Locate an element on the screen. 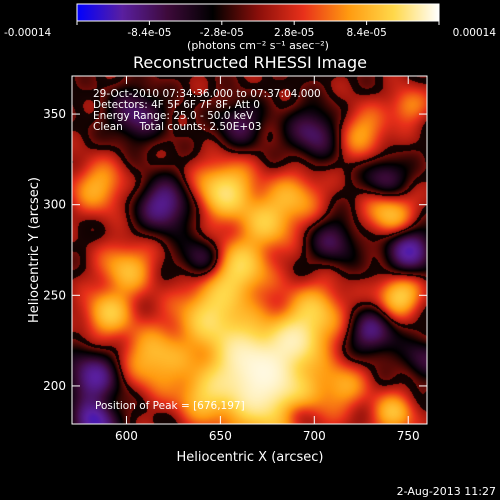  x-axis-label: Heliocentric X (arcsec) is located at coordinates (250, 457).